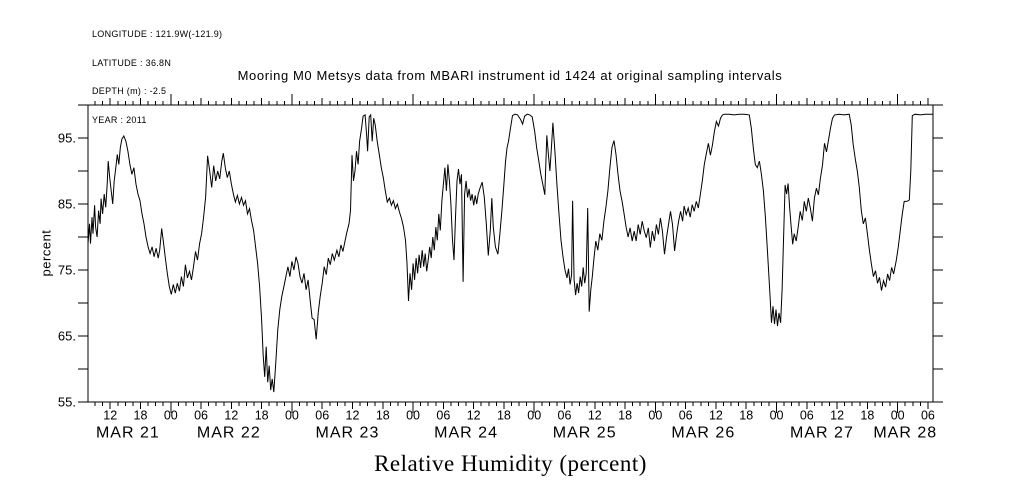 This screenshot has width=1009, height=504. Describe the element at coordinates (466, 433) in the screenshot. I see `x-date-label: MAR 24` at that location.